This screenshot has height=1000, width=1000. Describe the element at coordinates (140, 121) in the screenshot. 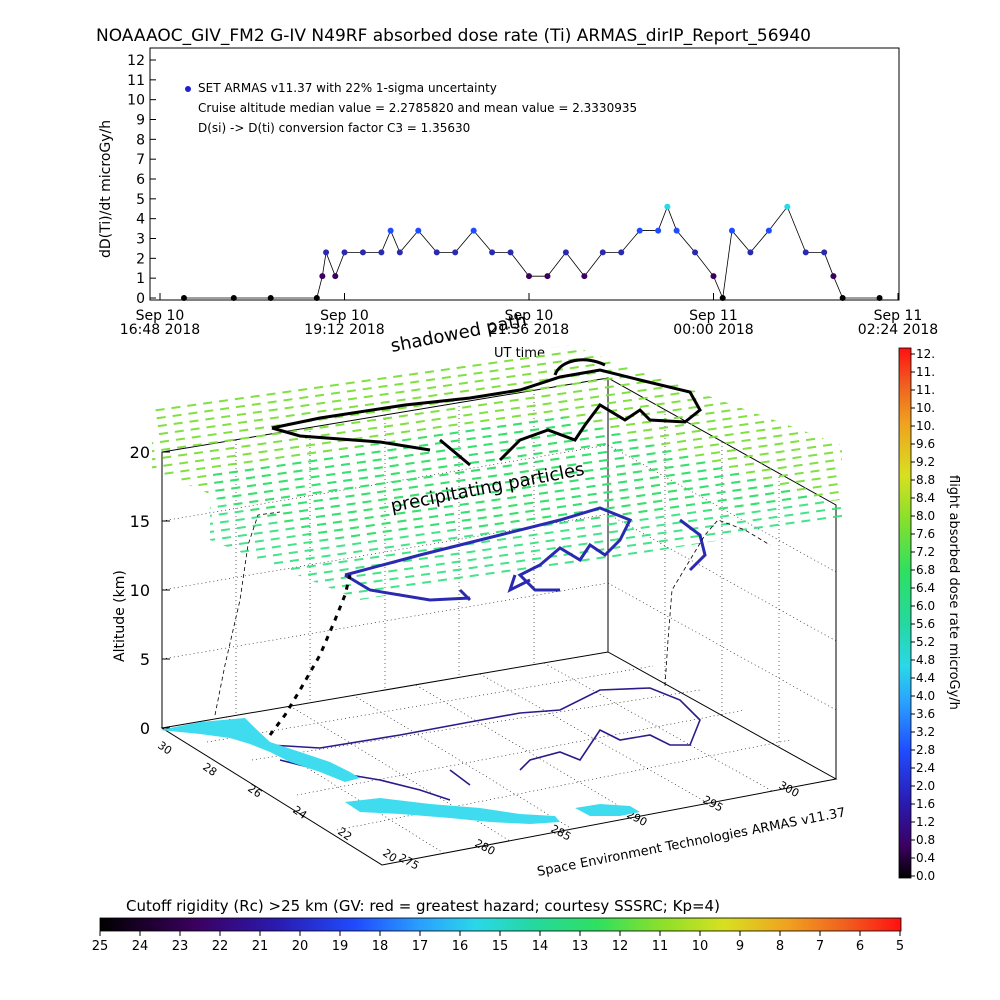

I see `dose-y-tick-label: 9` at that location.